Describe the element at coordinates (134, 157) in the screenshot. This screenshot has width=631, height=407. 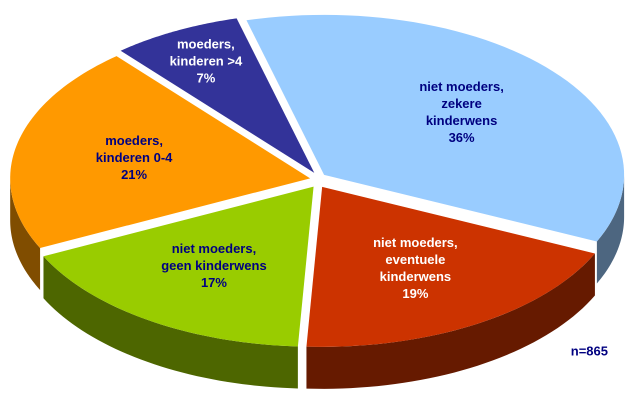
I see `slice-label: kinderen 0-4` at that location.